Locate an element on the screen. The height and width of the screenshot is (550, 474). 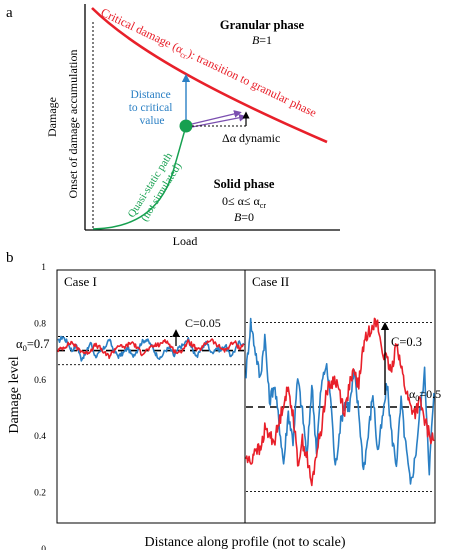
panel-a-xlabel: Load is located at coordinates (185, 241).